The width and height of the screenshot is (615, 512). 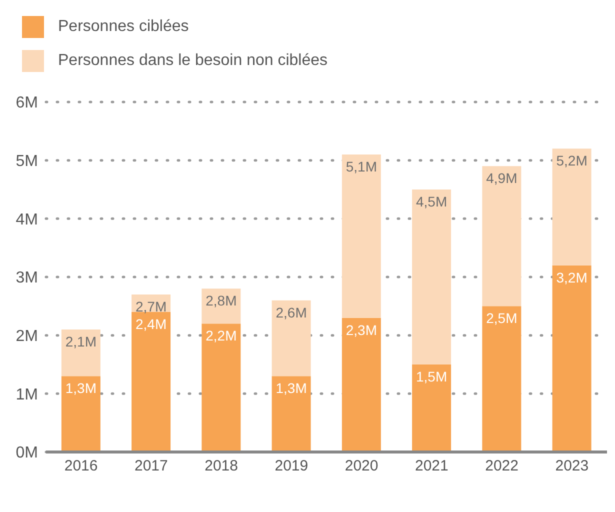 I want to click on y-tick-label: 5M, so click(x=27, y=161).